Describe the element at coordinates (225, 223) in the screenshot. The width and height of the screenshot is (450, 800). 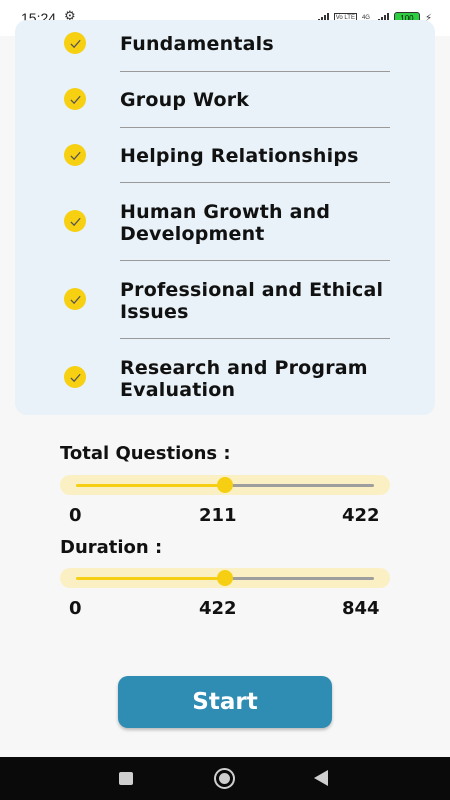
I see `topic-label: Human Growth and Development` at that location.